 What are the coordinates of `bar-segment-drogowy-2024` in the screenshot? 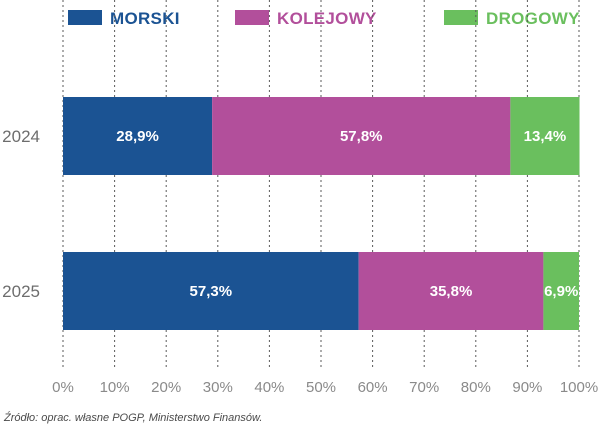 It's located at (545, 136).